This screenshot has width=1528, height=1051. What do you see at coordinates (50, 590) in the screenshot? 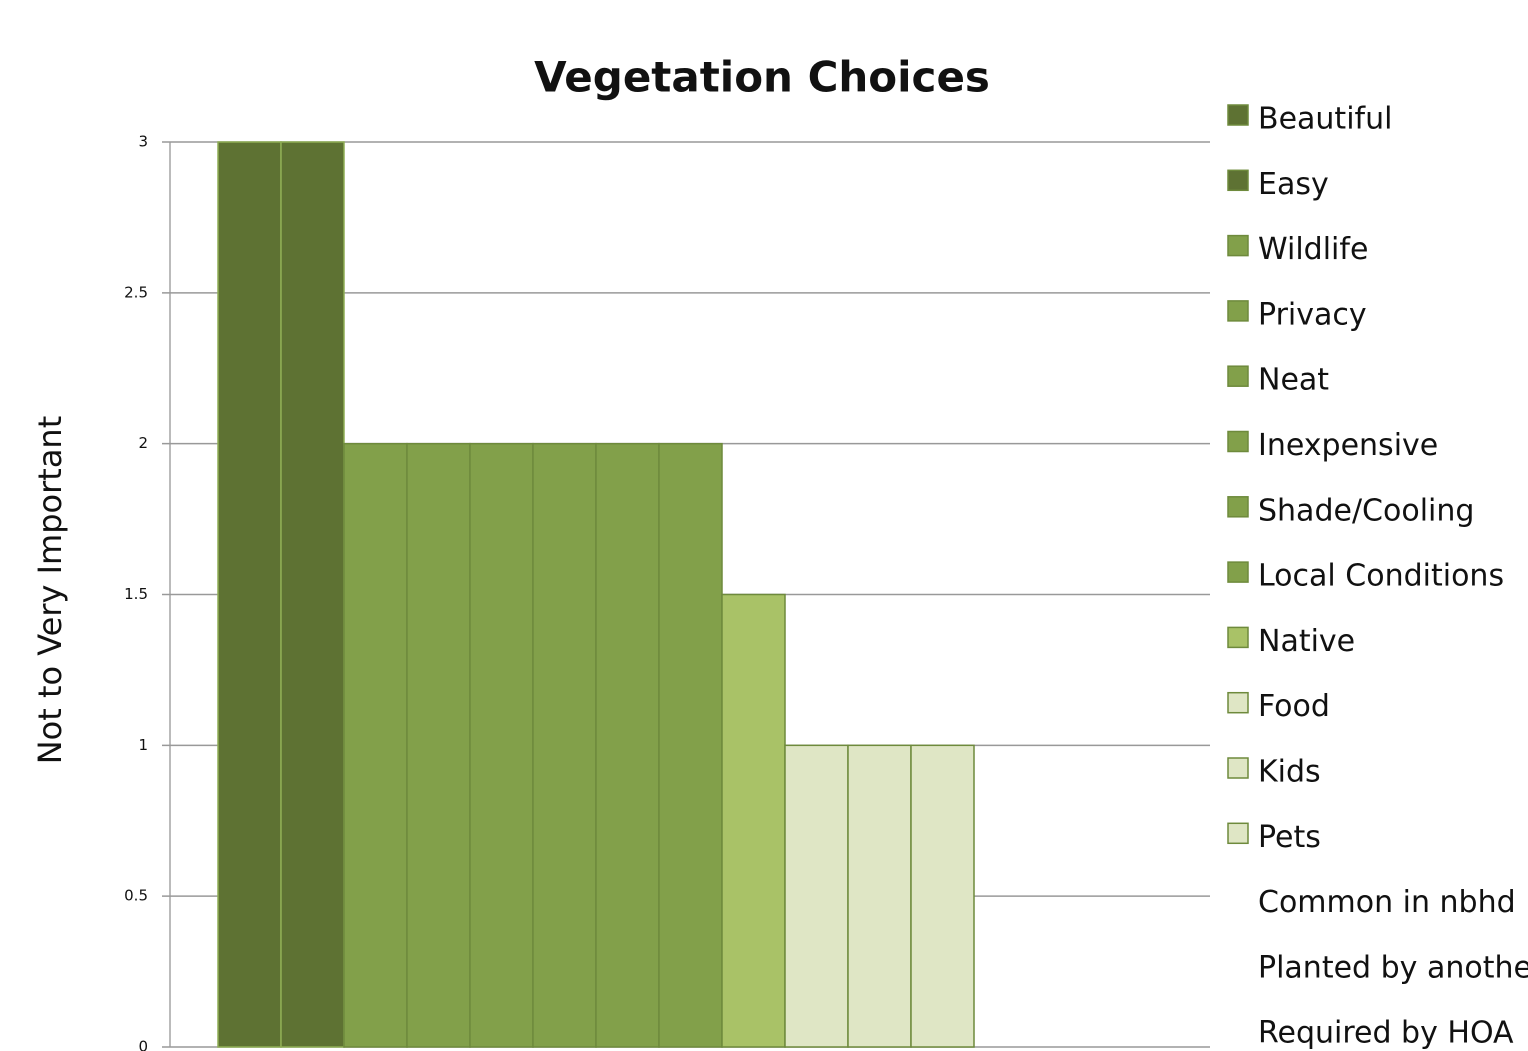
I see `y-axis-label: Not to Very Important` at bounding box center [50, 590].